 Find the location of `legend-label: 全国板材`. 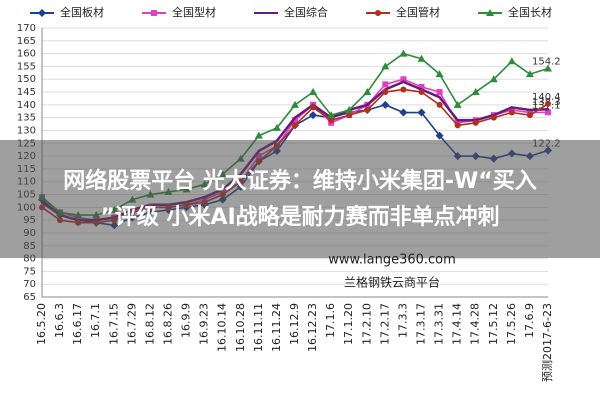

legend-label: 全国板材 is located at coordinates (82, 12).